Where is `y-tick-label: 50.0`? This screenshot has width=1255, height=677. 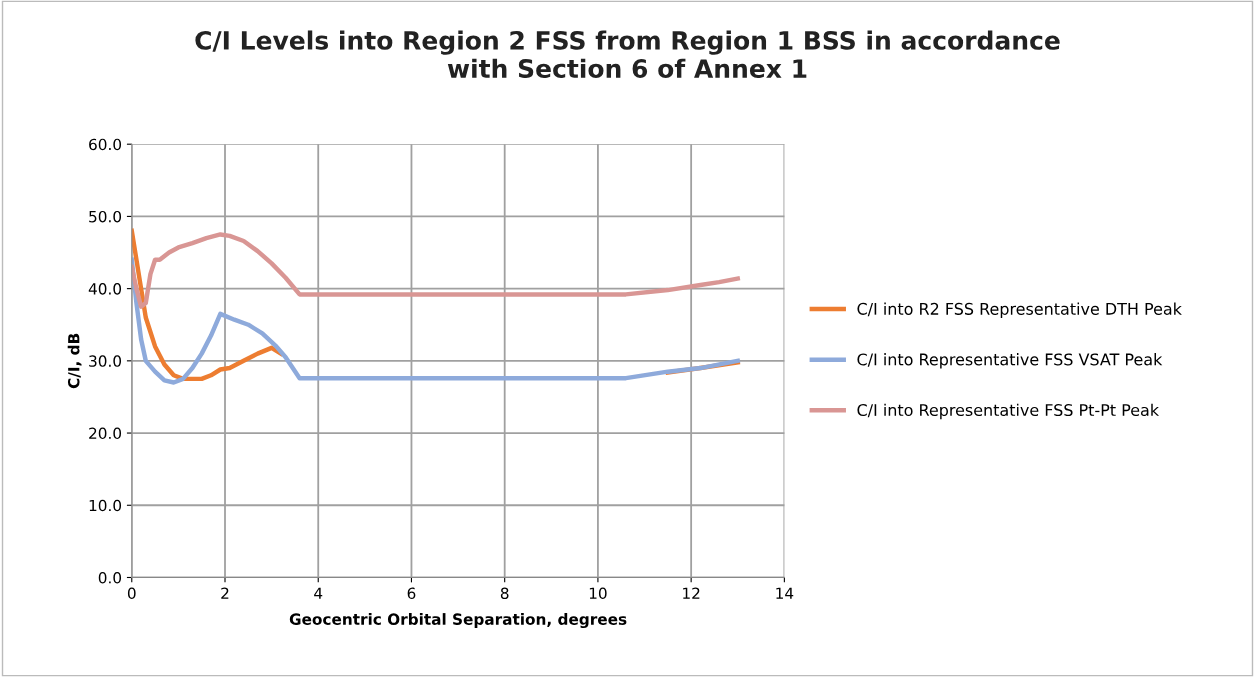 y-tick-label: 50.0 is located at coordinates (105, 216).